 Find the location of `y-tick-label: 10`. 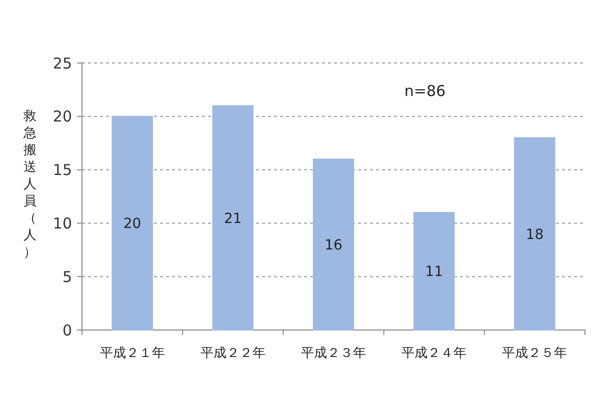

y-tick-label: 10 is located at coordinates (62, 223).